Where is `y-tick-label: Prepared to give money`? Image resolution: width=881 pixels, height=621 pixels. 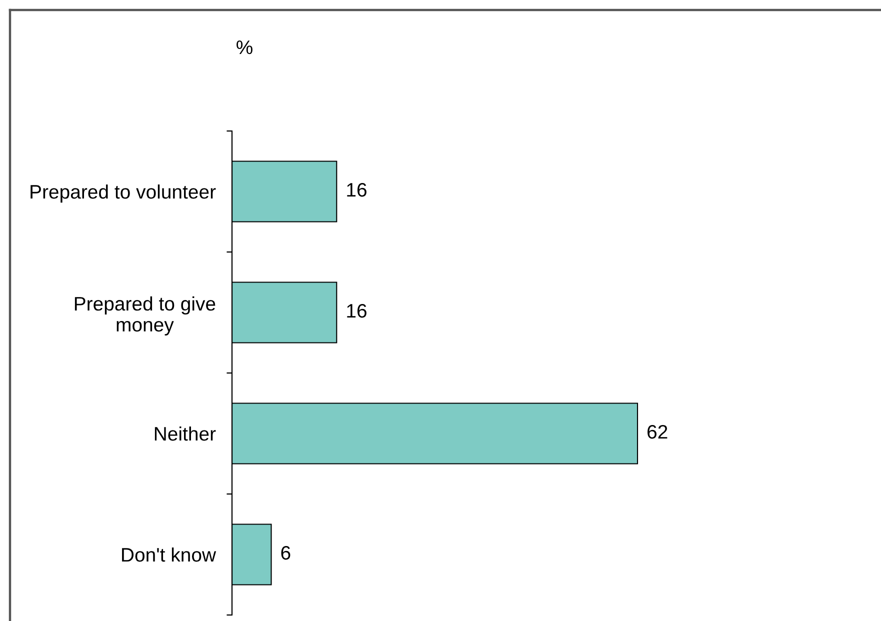
y-tick-label: Prepared to give money is located at coordinates (145, 316).